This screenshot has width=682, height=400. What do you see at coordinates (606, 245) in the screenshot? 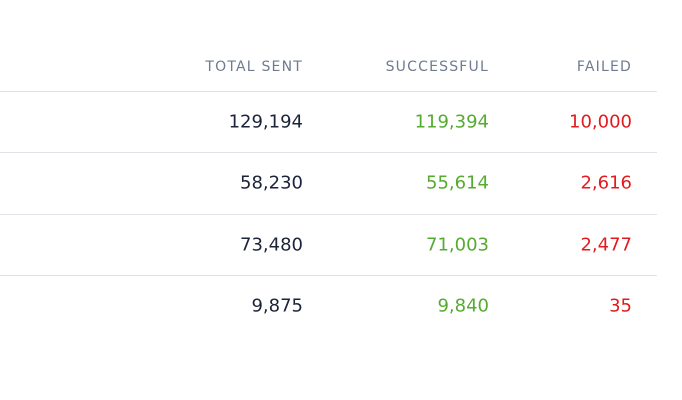
I see `failed-count: 2,477` at bounding box center [606, 245].